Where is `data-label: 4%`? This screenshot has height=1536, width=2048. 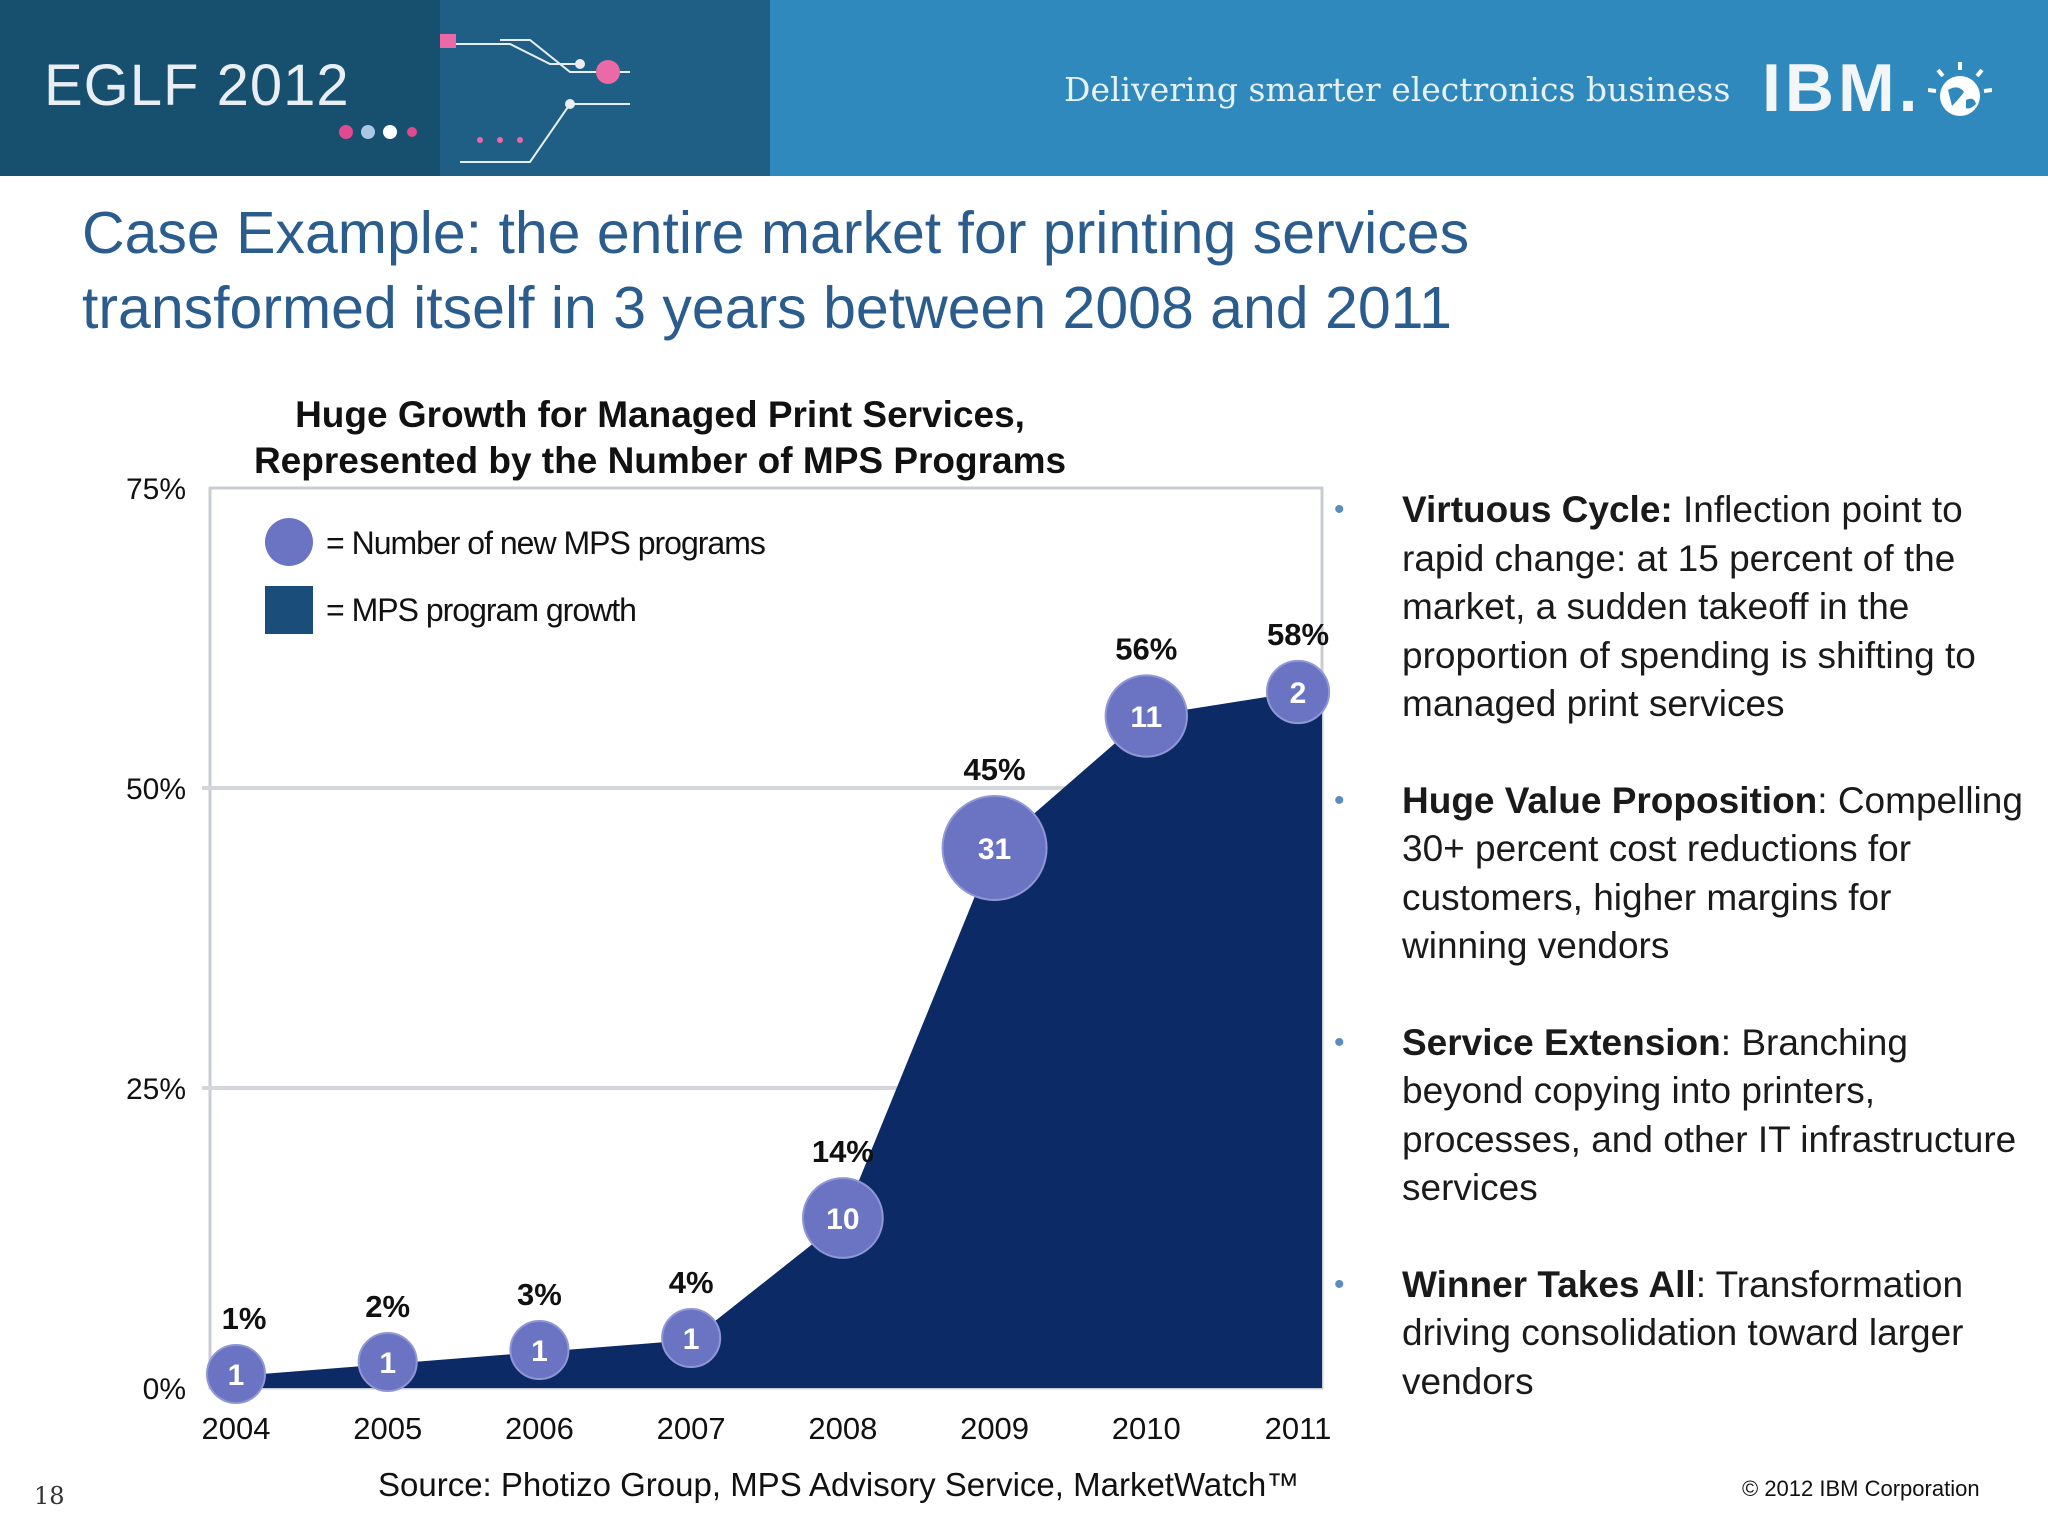 data-label: 4% is located at coordinates (691, 1282).